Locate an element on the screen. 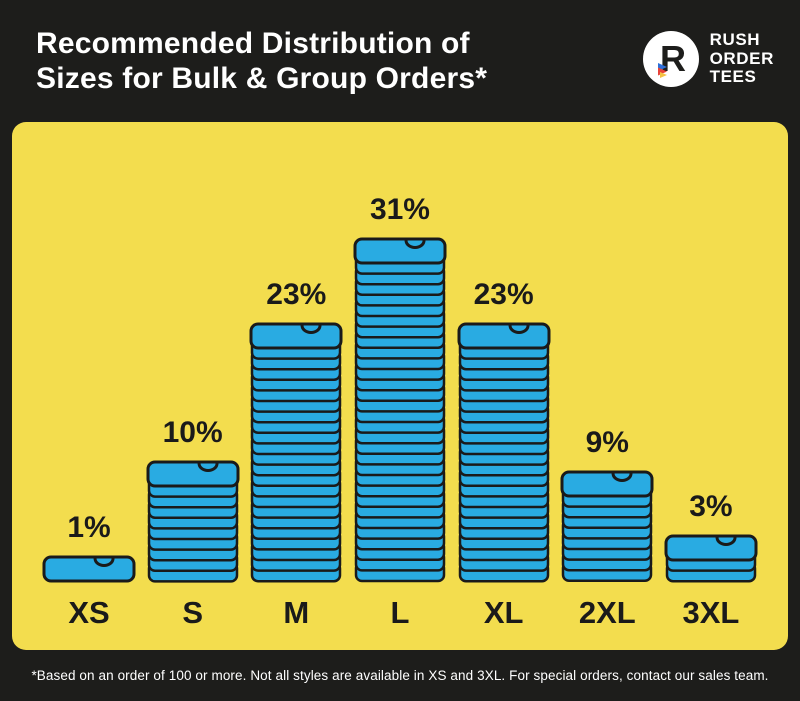 Image resolution: width=800 pixels, height=701 pixels. shirt-stack-icon-xs is located at coordinates (89, 569).